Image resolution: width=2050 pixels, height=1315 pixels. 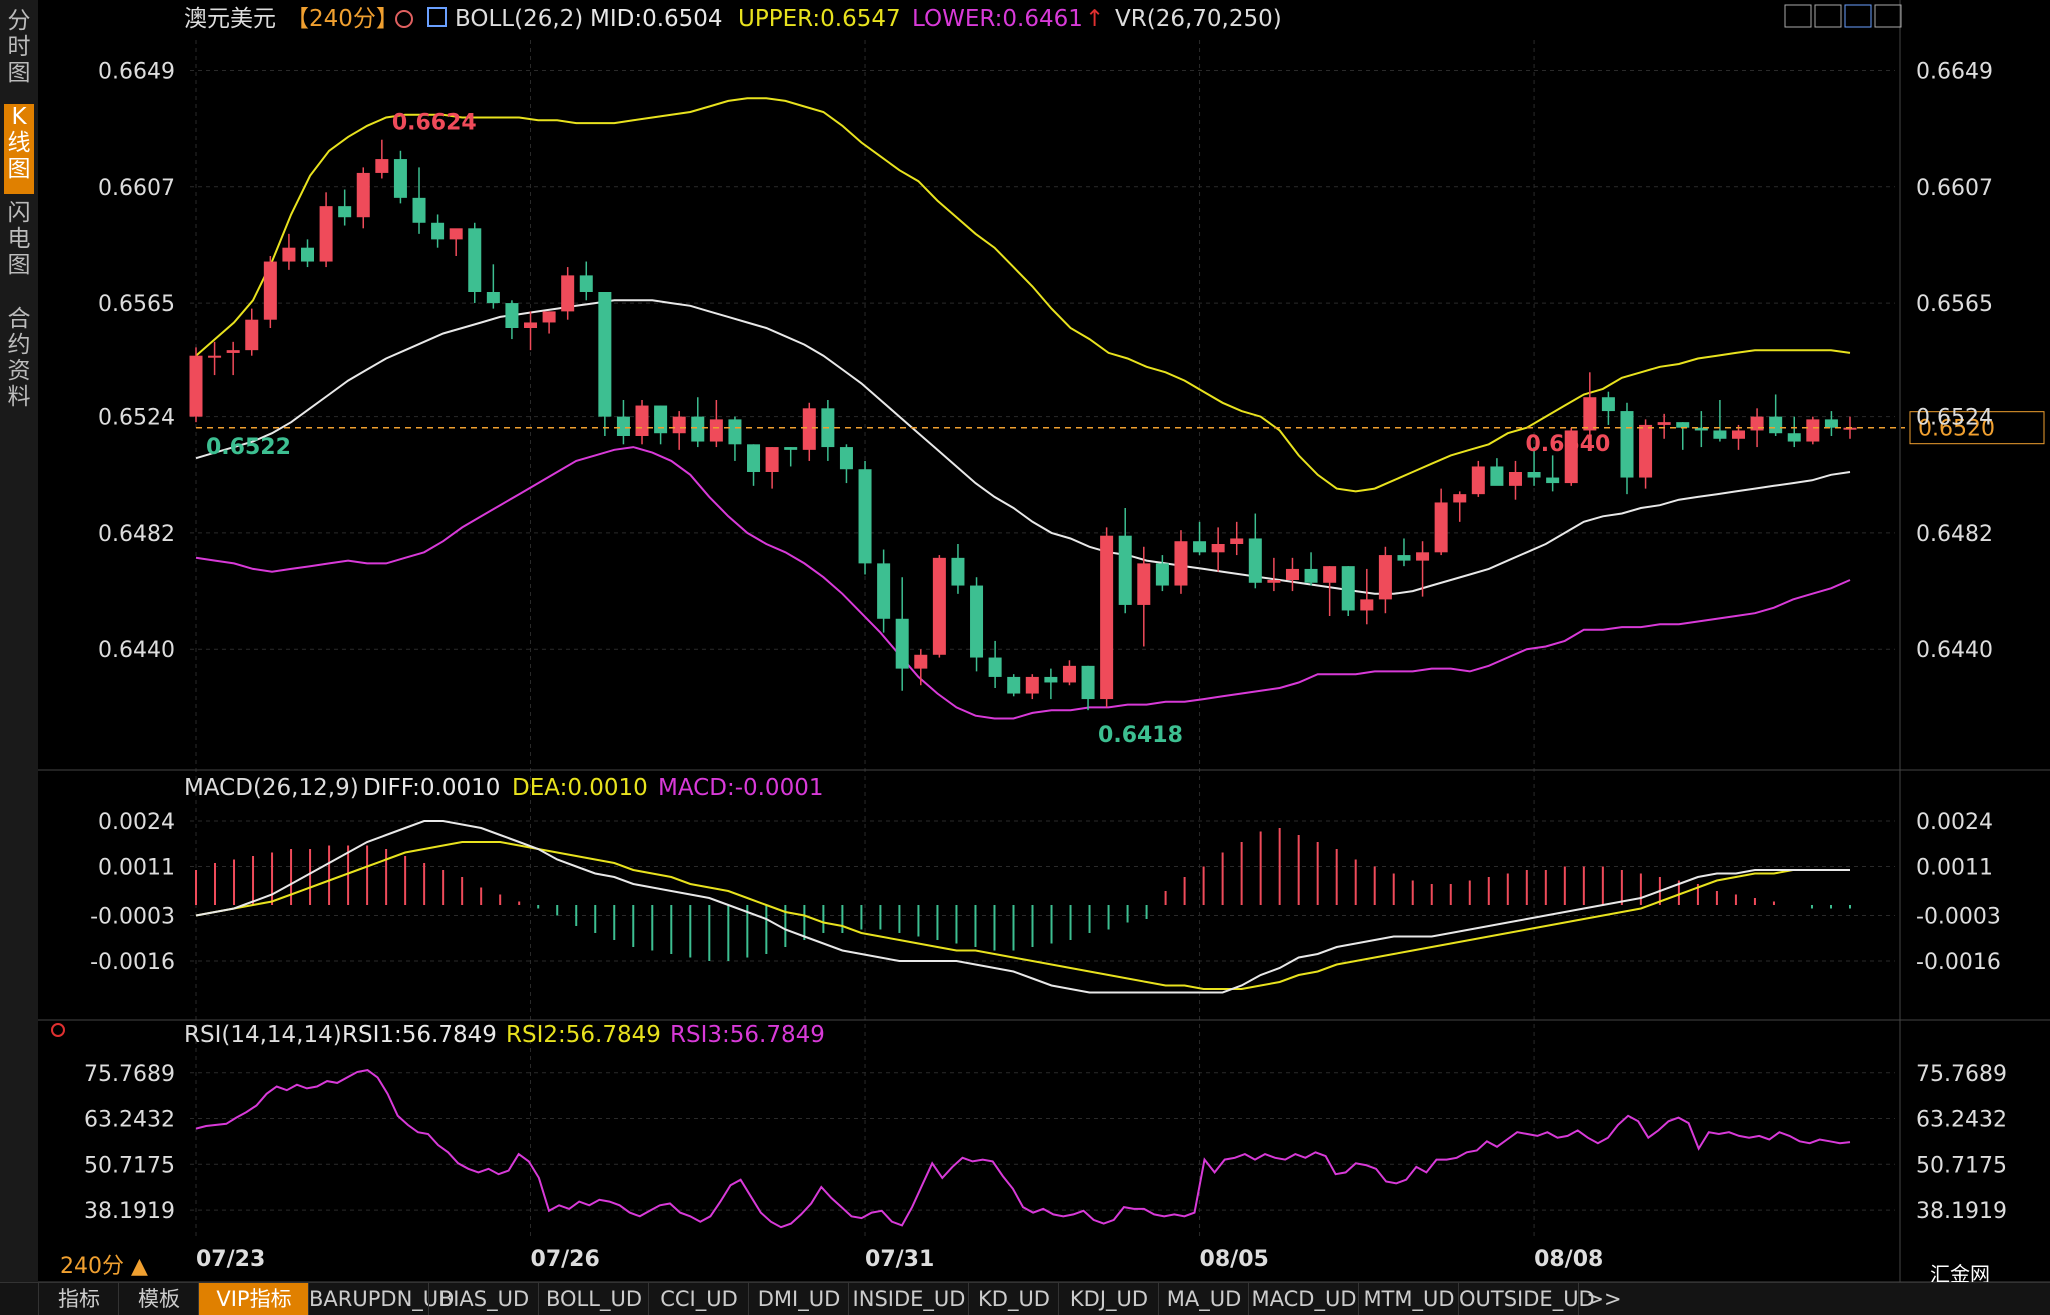 What do you see at coordinates (136, 822) in the screenshot?
I see `y-tick-label-left: 0.0024` at bounding box center [136, 822].